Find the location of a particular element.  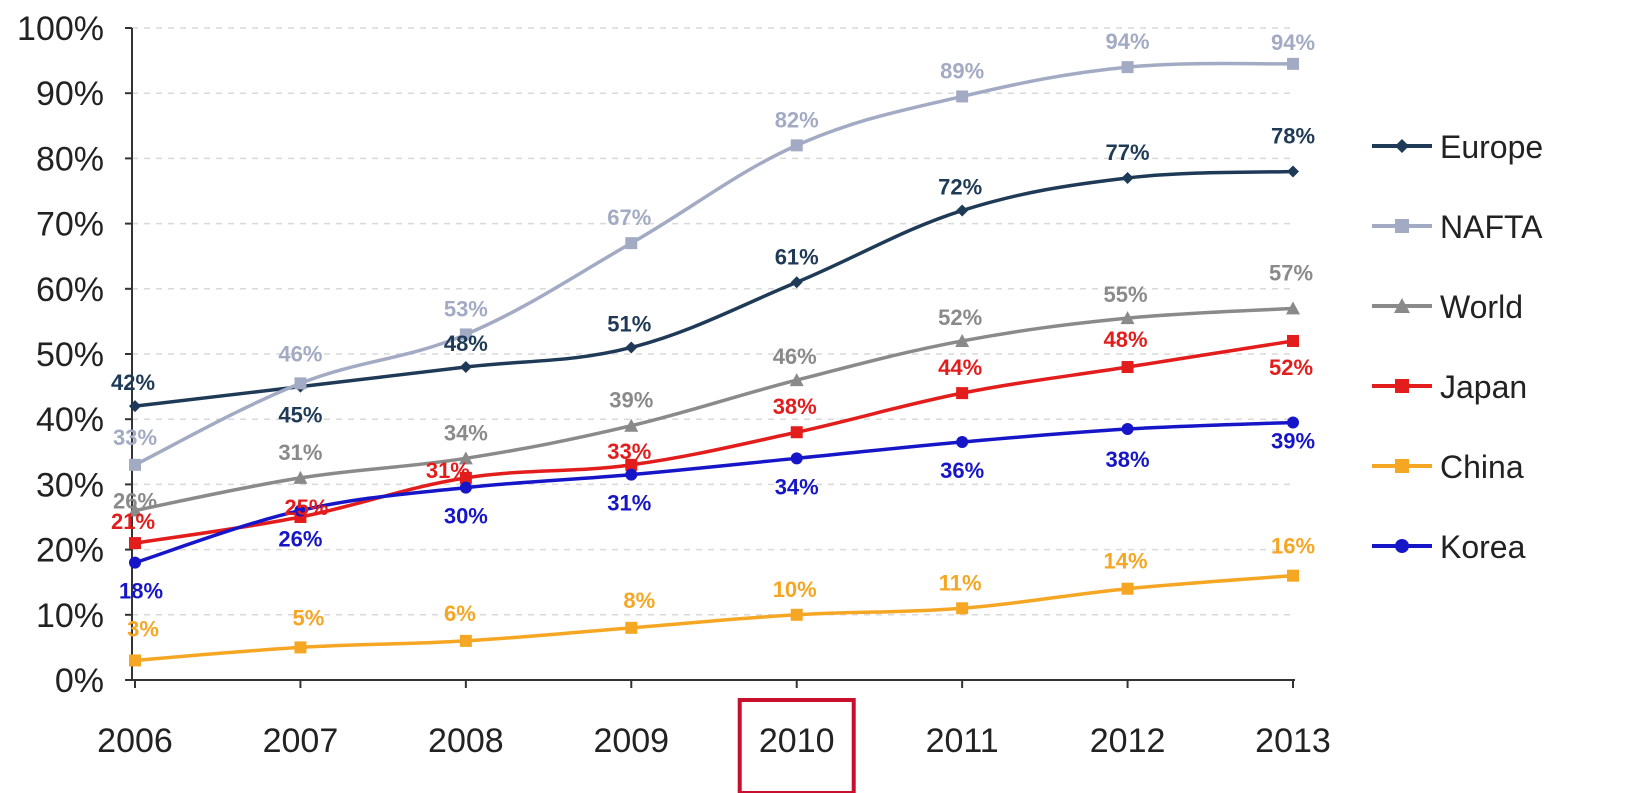

data-label: 18% is located at coordinates (141, 591).